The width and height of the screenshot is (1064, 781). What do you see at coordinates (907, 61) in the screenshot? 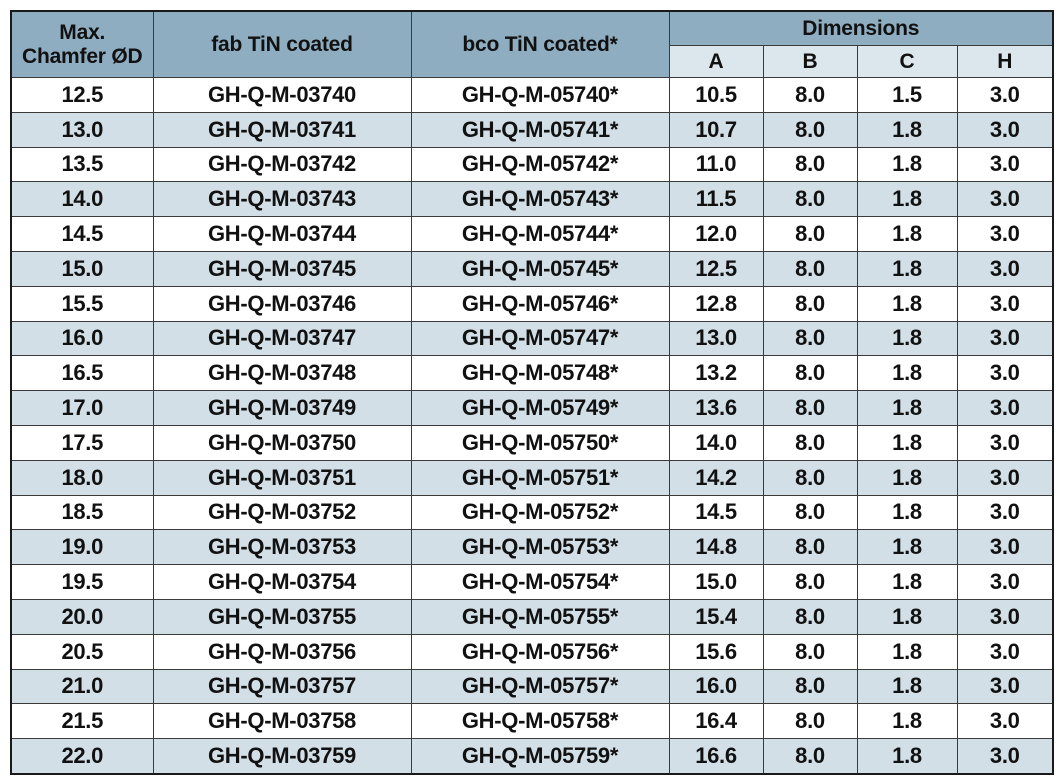
I see `header-dim-c: C` at bounding box center [907, 61].